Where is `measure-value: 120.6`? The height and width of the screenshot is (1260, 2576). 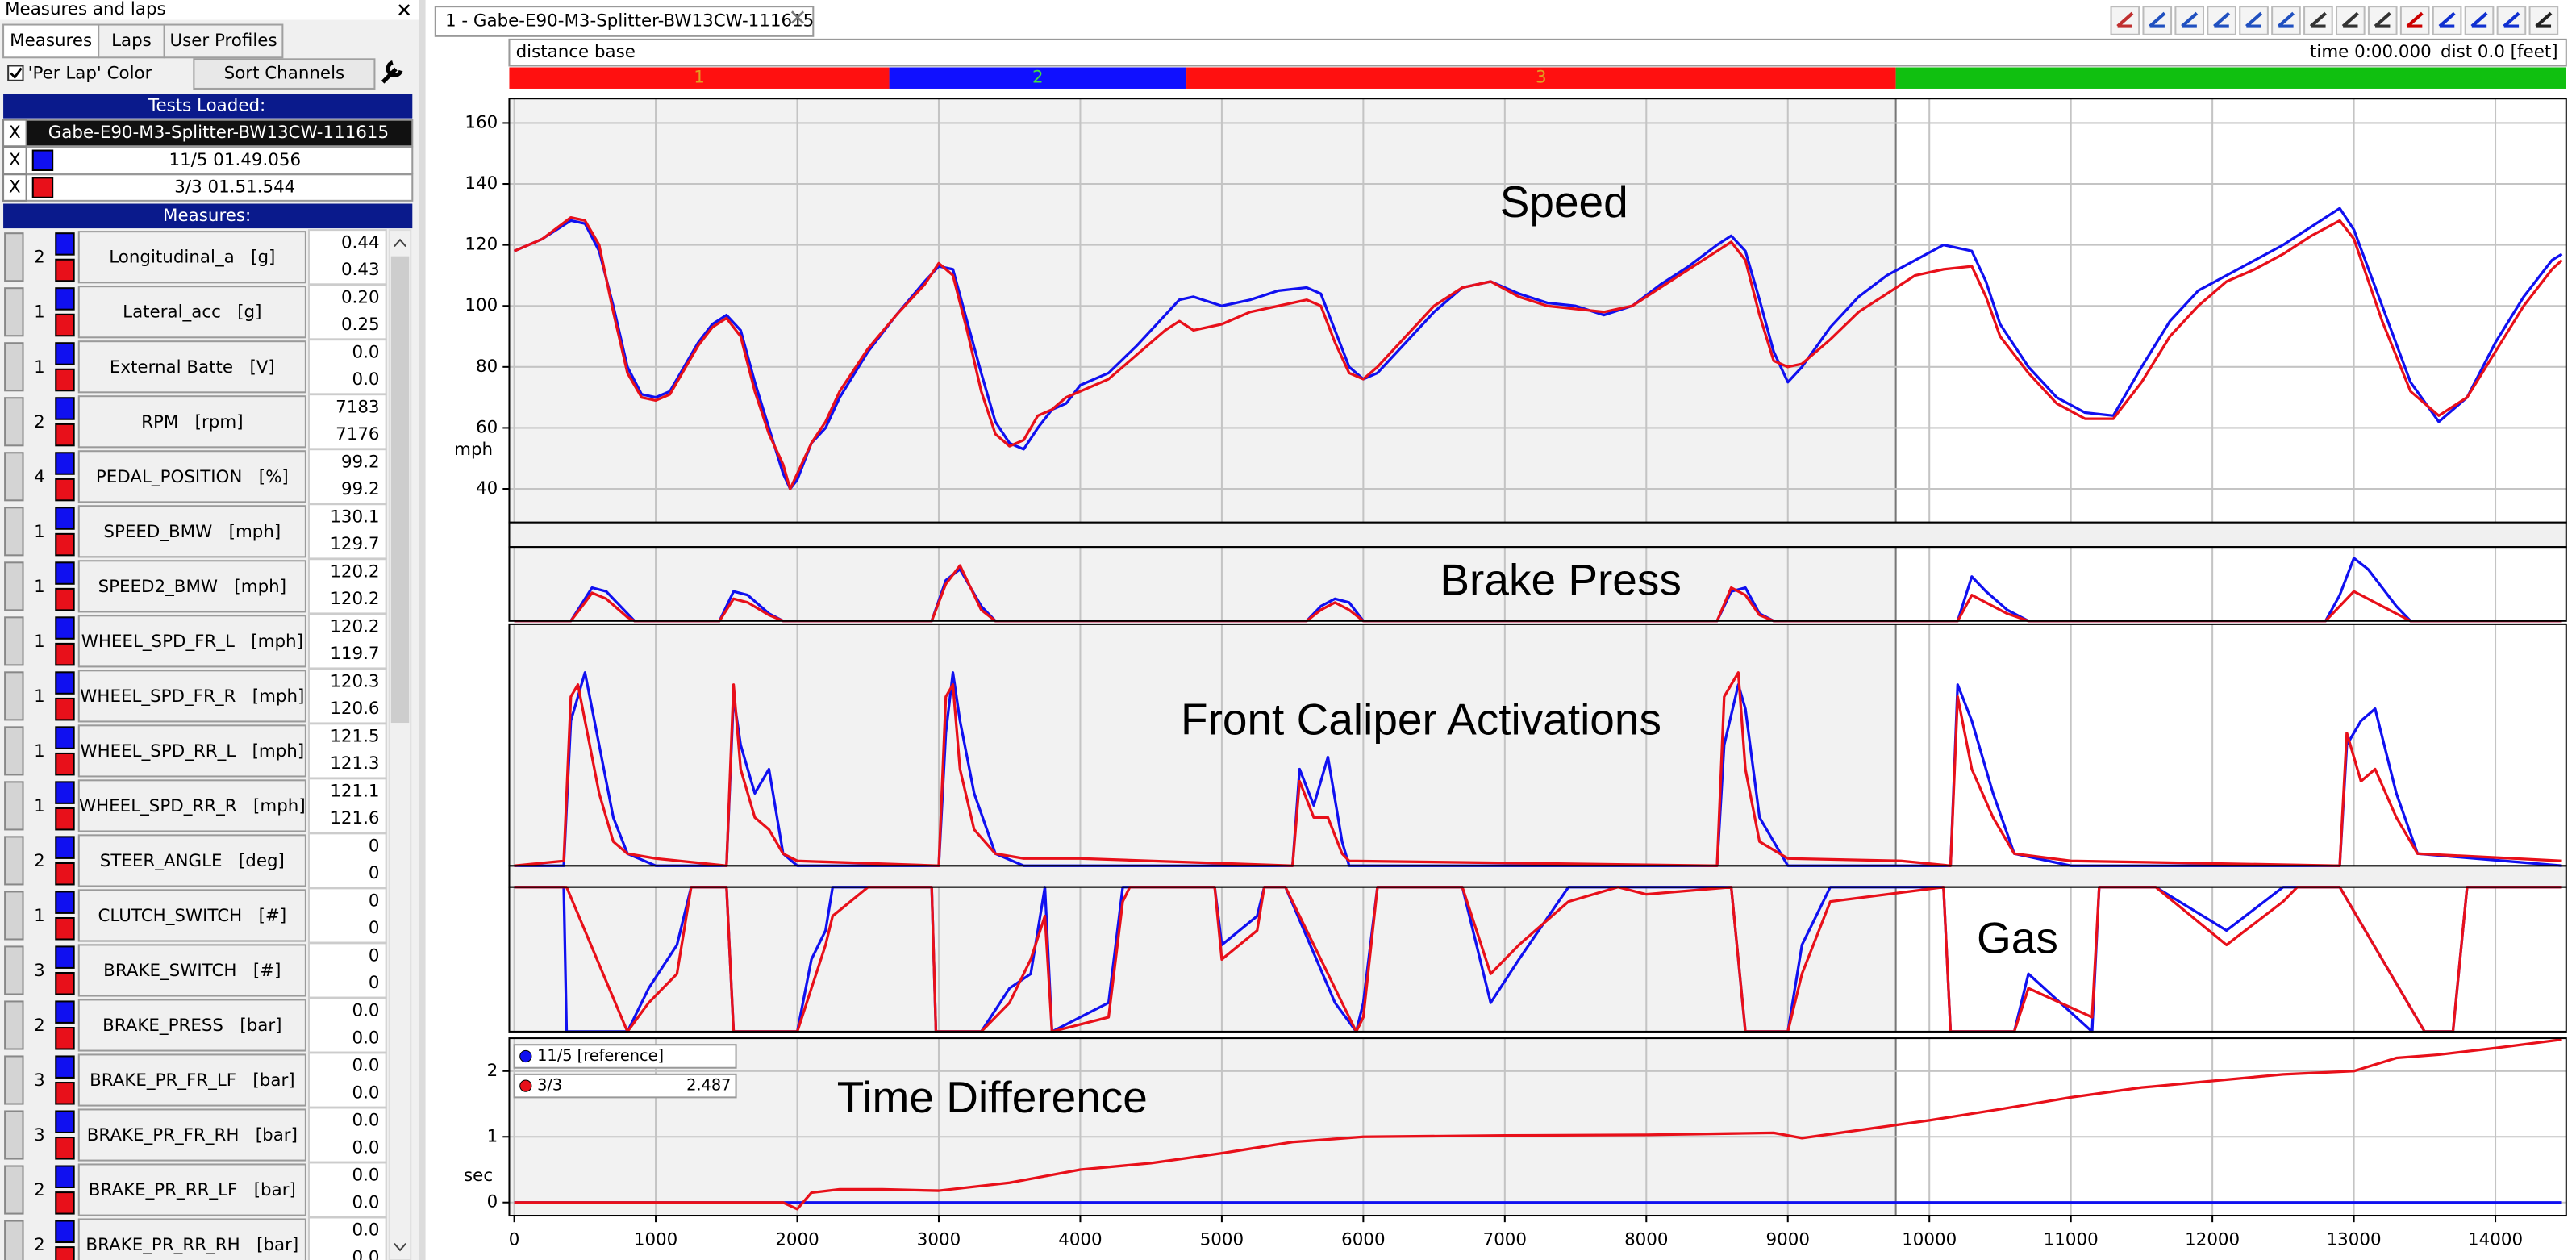 measure-value: 120.6 is located at coordinates (354, 709).